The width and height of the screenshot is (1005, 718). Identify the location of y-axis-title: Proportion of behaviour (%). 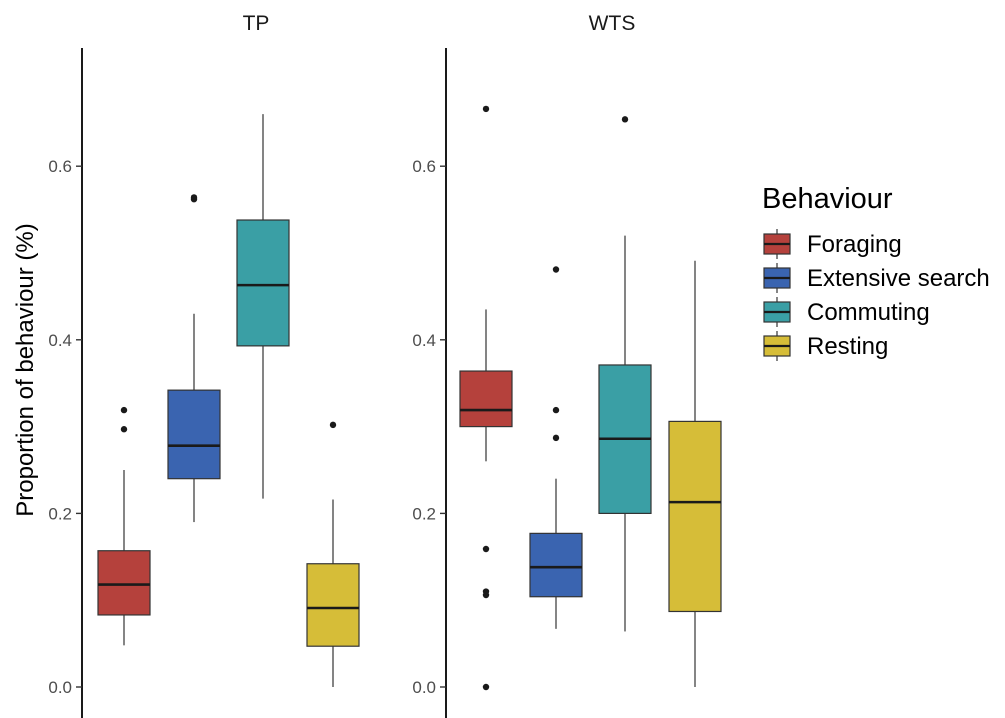
(25, 369).